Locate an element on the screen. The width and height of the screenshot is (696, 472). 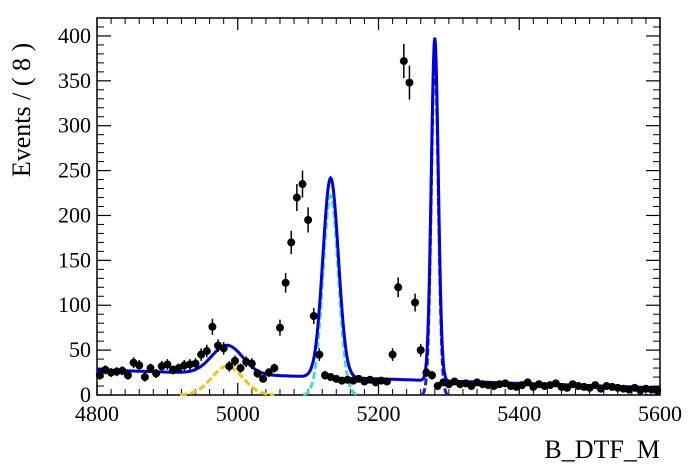
x-axis-label: B_DTF_M is located at coordinates (602, 449).